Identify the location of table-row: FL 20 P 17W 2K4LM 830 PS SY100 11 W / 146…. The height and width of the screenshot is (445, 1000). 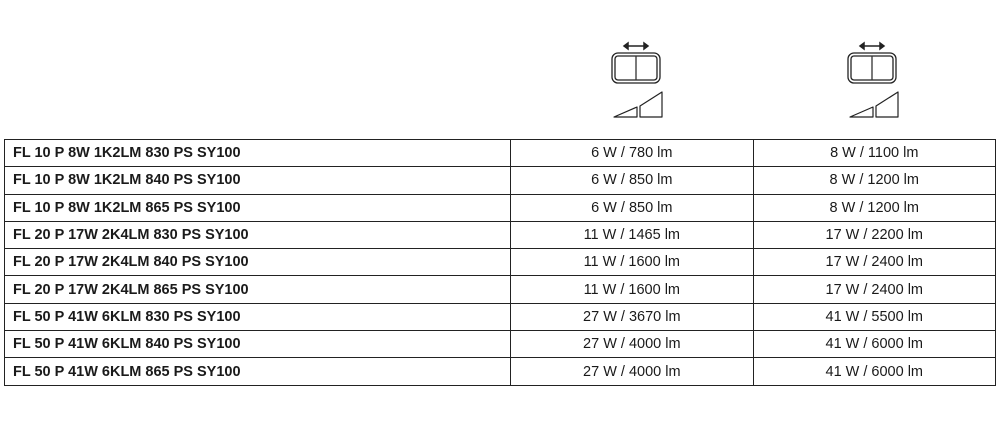
(500, 235).